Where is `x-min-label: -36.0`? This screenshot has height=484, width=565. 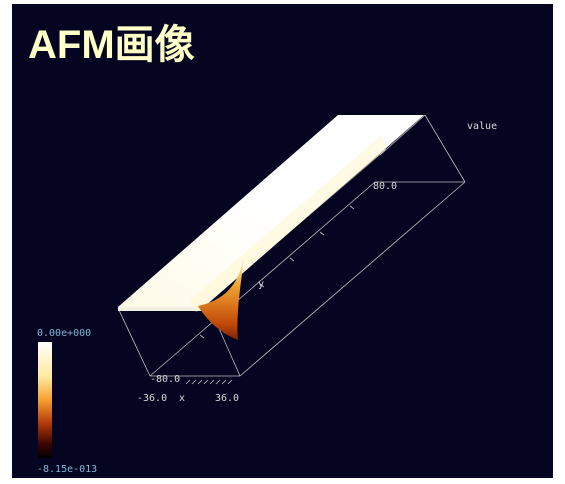
x-min-label: -36.0 is located at coordinates (152, 398).